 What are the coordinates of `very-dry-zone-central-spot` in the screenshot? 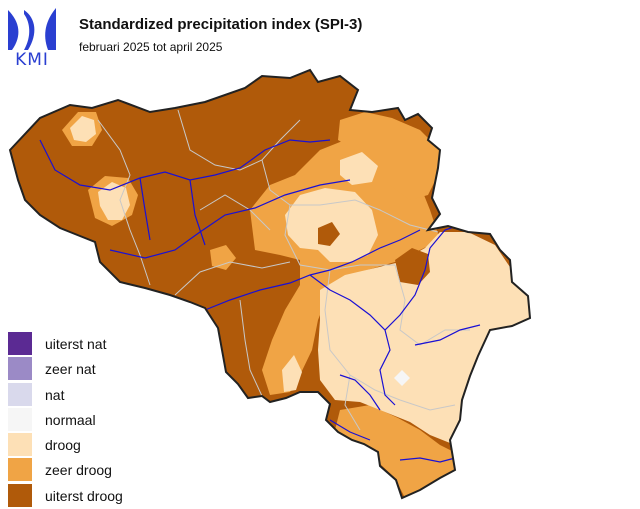 It's located at (223, 257).